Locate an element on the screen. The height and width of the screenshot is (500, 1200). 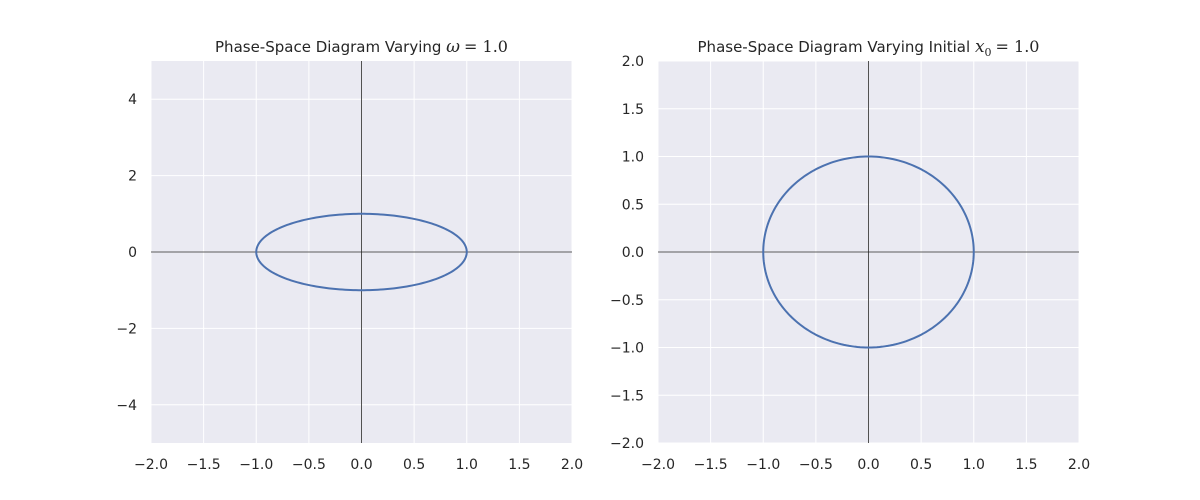
y-tick-label: −1.0 is located at coordinates (627, 349).